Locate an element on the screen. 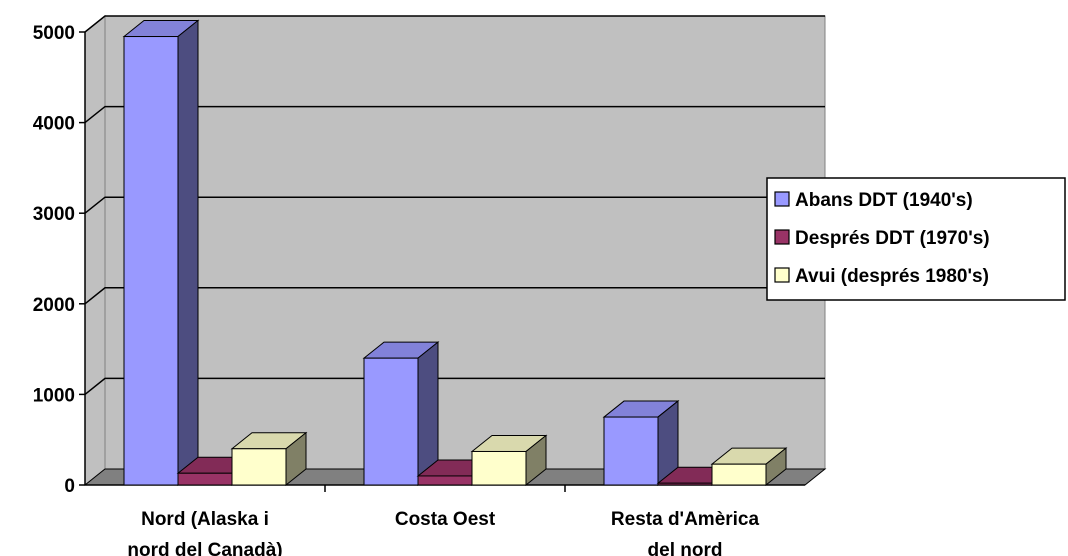 The height and width of the screenshot is (556, 1068). category-label-line: Costa Oest is located at coordinates (445, 519).